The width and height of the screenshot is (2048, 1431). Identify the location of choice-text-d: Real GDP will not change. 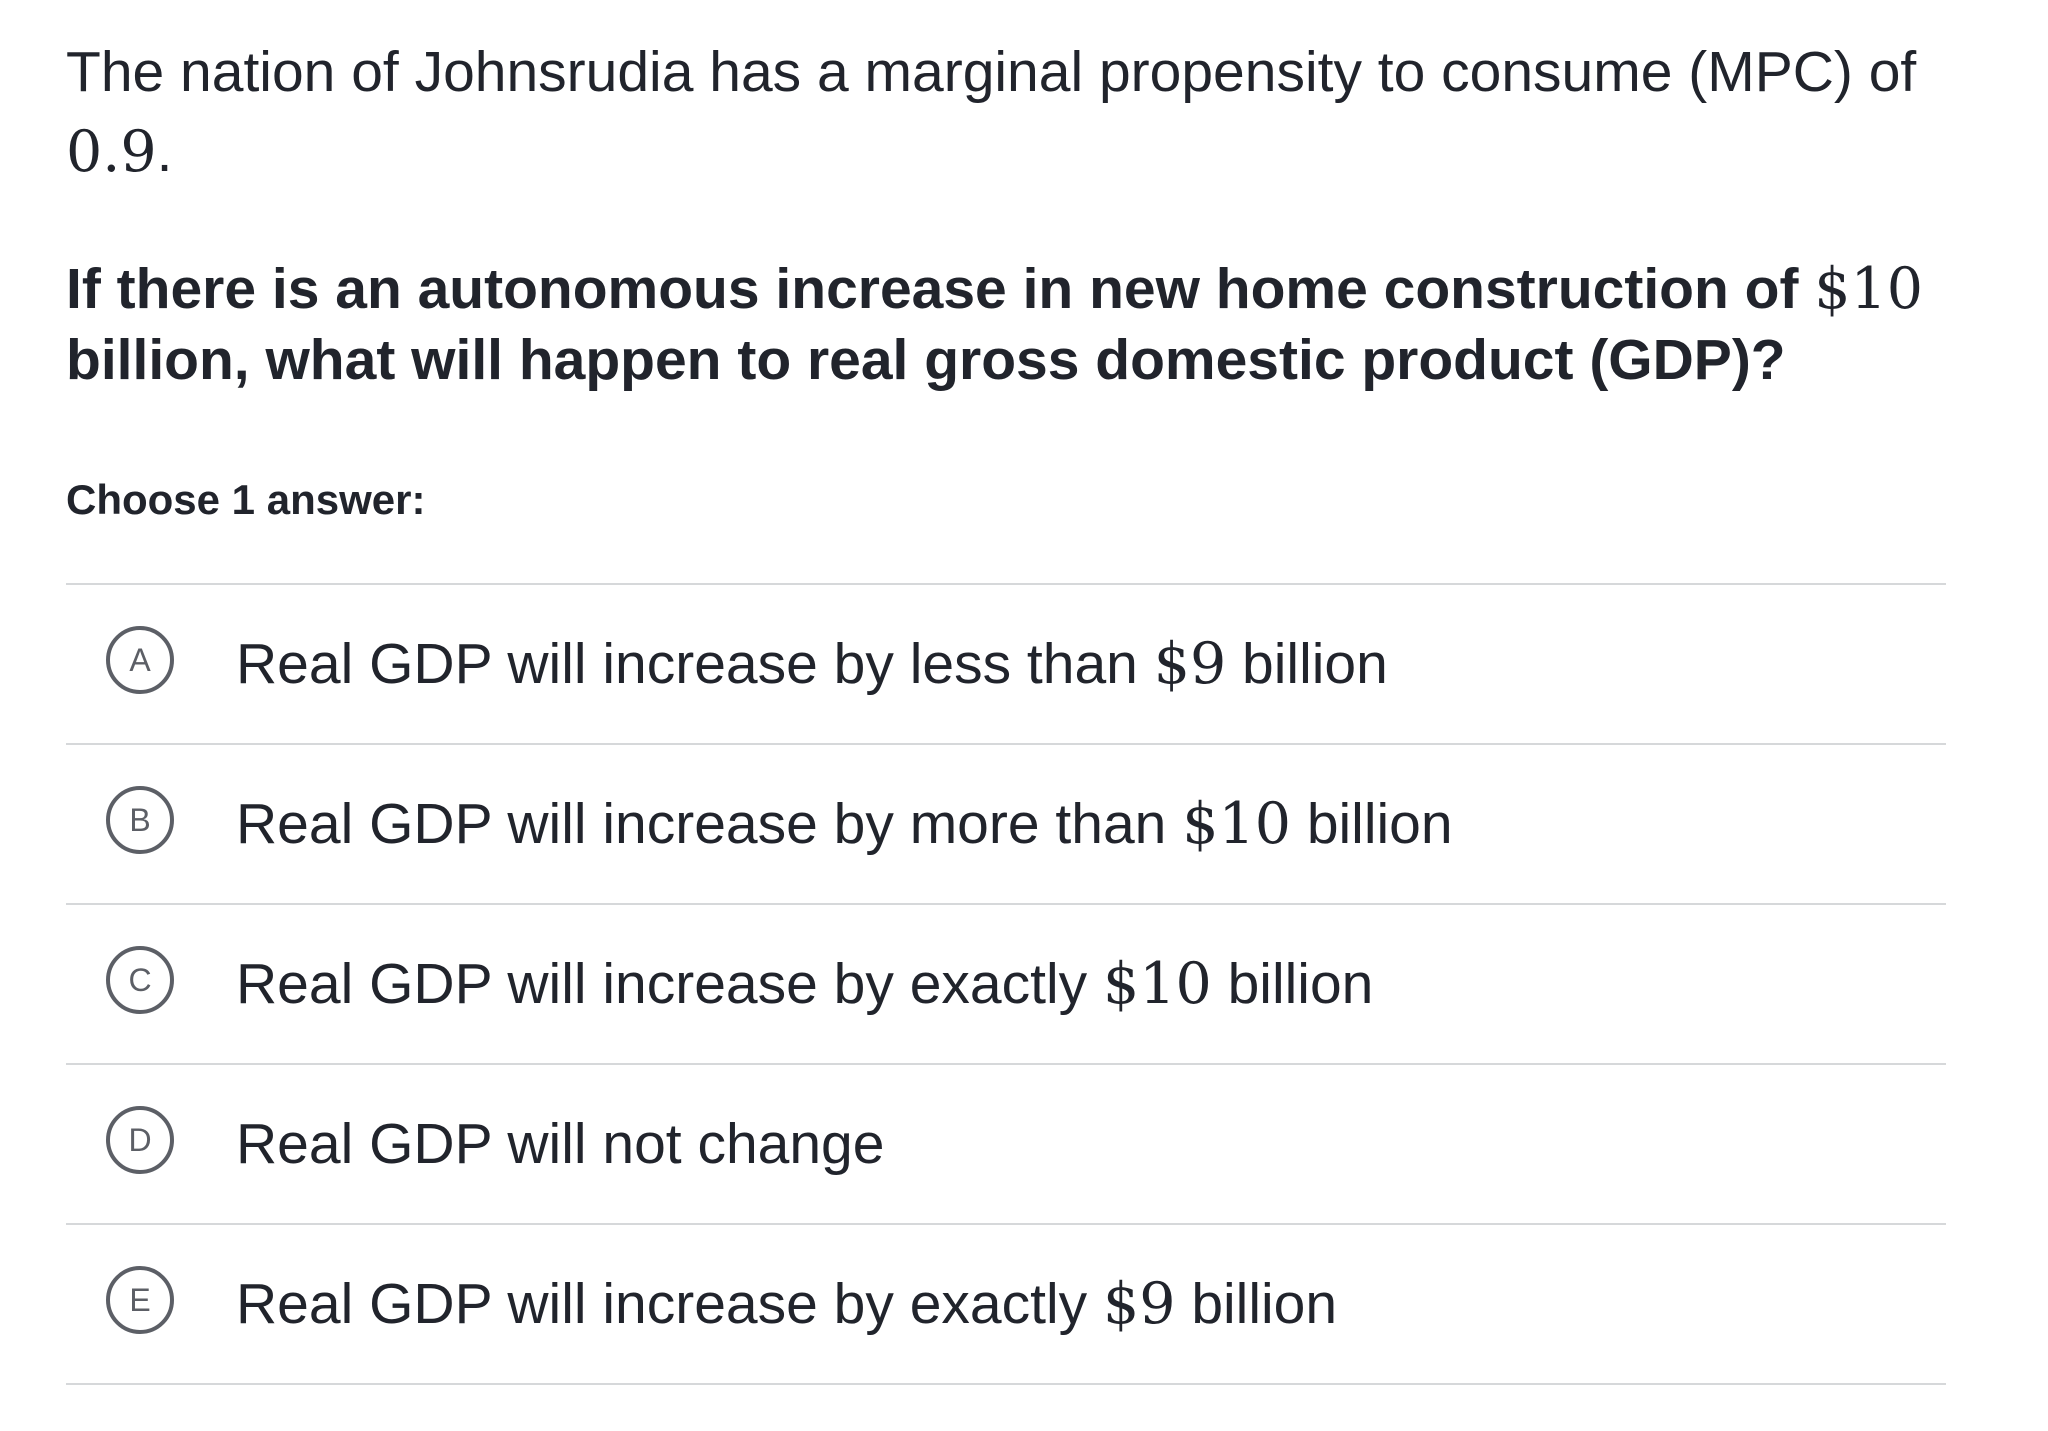
(560, 1144).